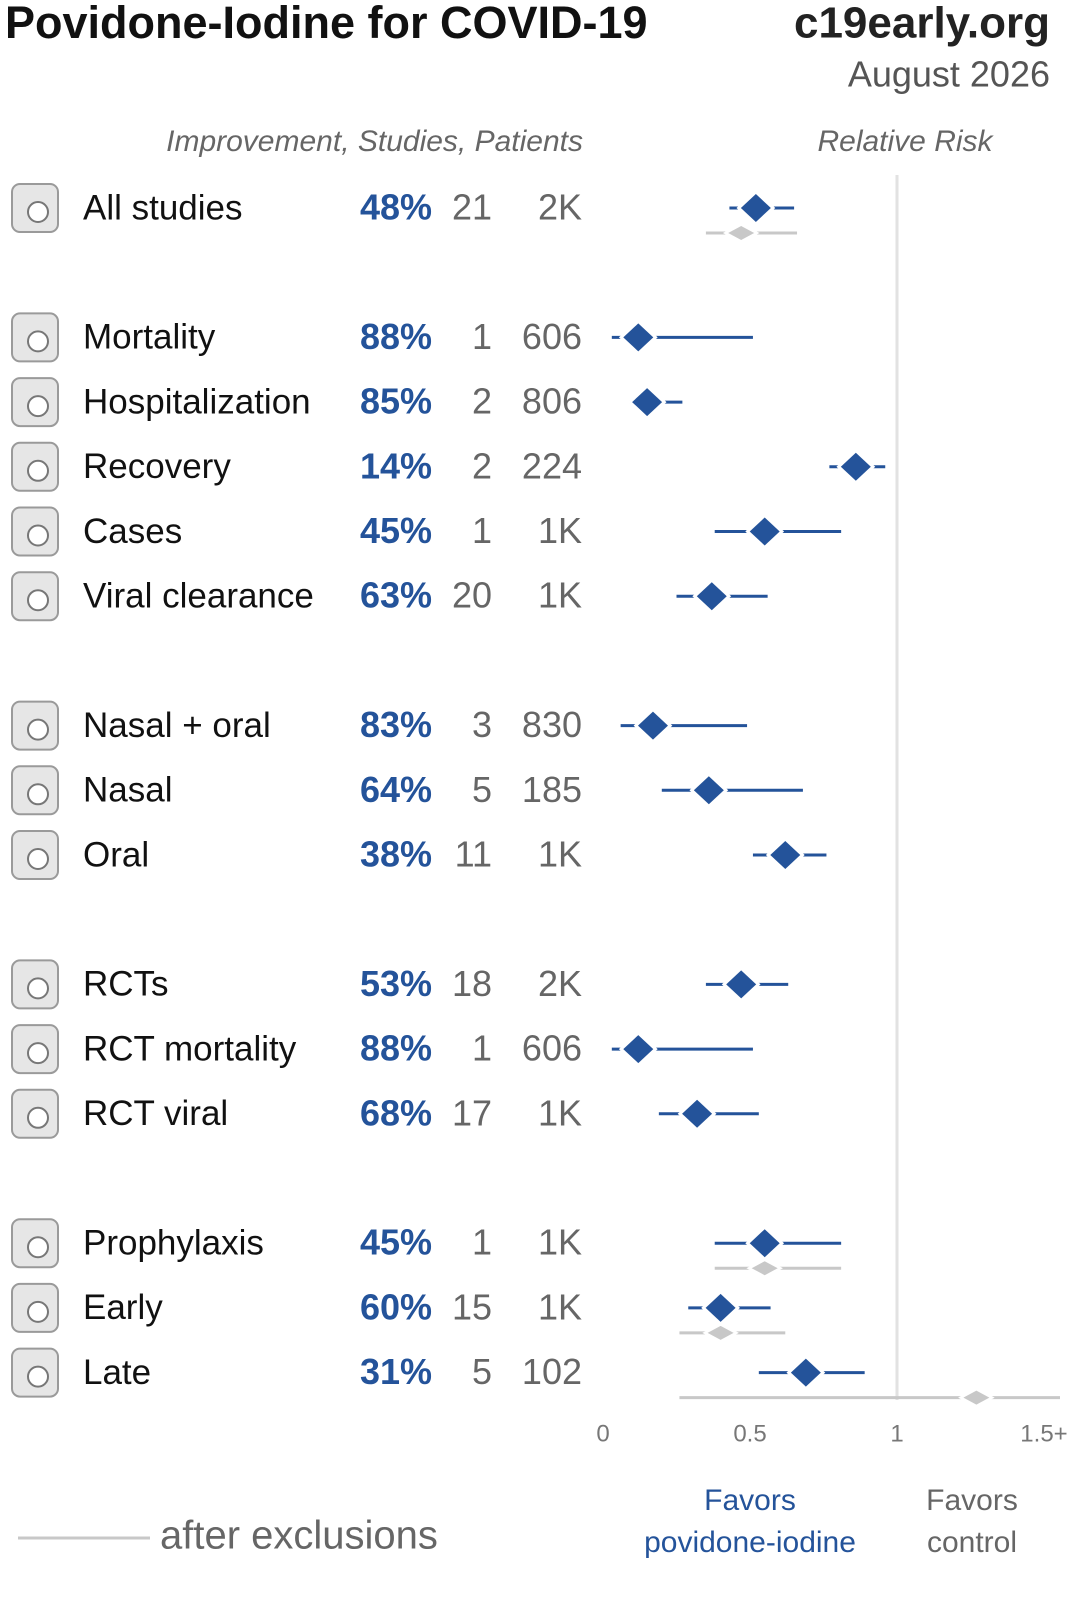  Describe the element at coordinates (190, 1048) in the screenshot. I see `row-label: RCT mortality` at that location.